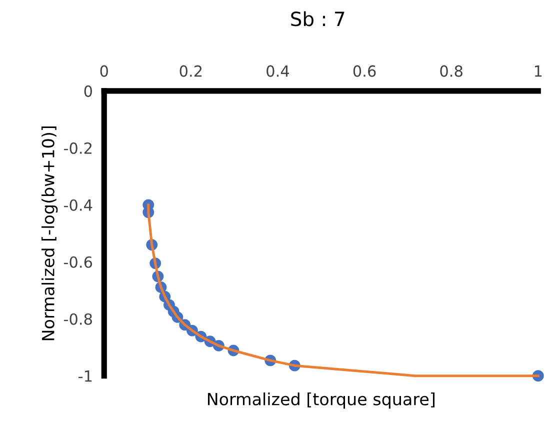 Image resolution: width=548 pixels, height=433 pixels. I want to click on y-tick-label: 0, so click(88, 91).